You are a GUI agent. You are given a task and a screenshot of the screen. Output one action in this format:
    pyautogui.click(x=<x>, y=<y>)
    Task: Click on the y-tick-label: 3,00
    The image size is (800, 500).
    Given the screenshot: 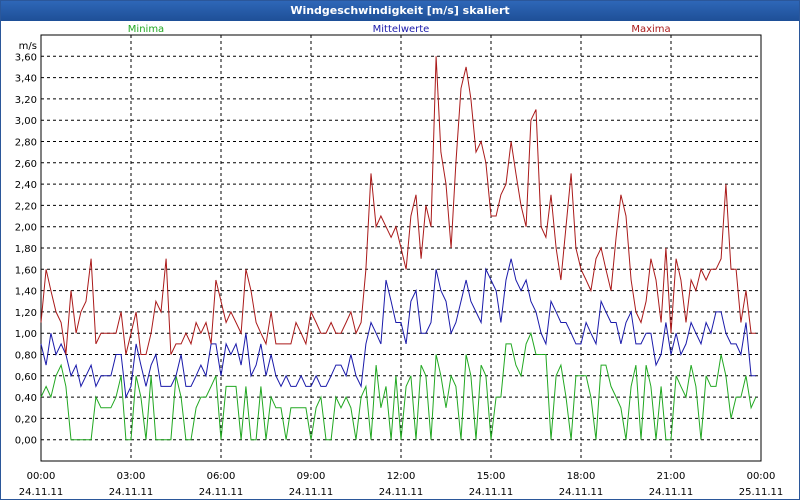 What is the action you would take?
    pyautogui.click(x=26, y=121)
    